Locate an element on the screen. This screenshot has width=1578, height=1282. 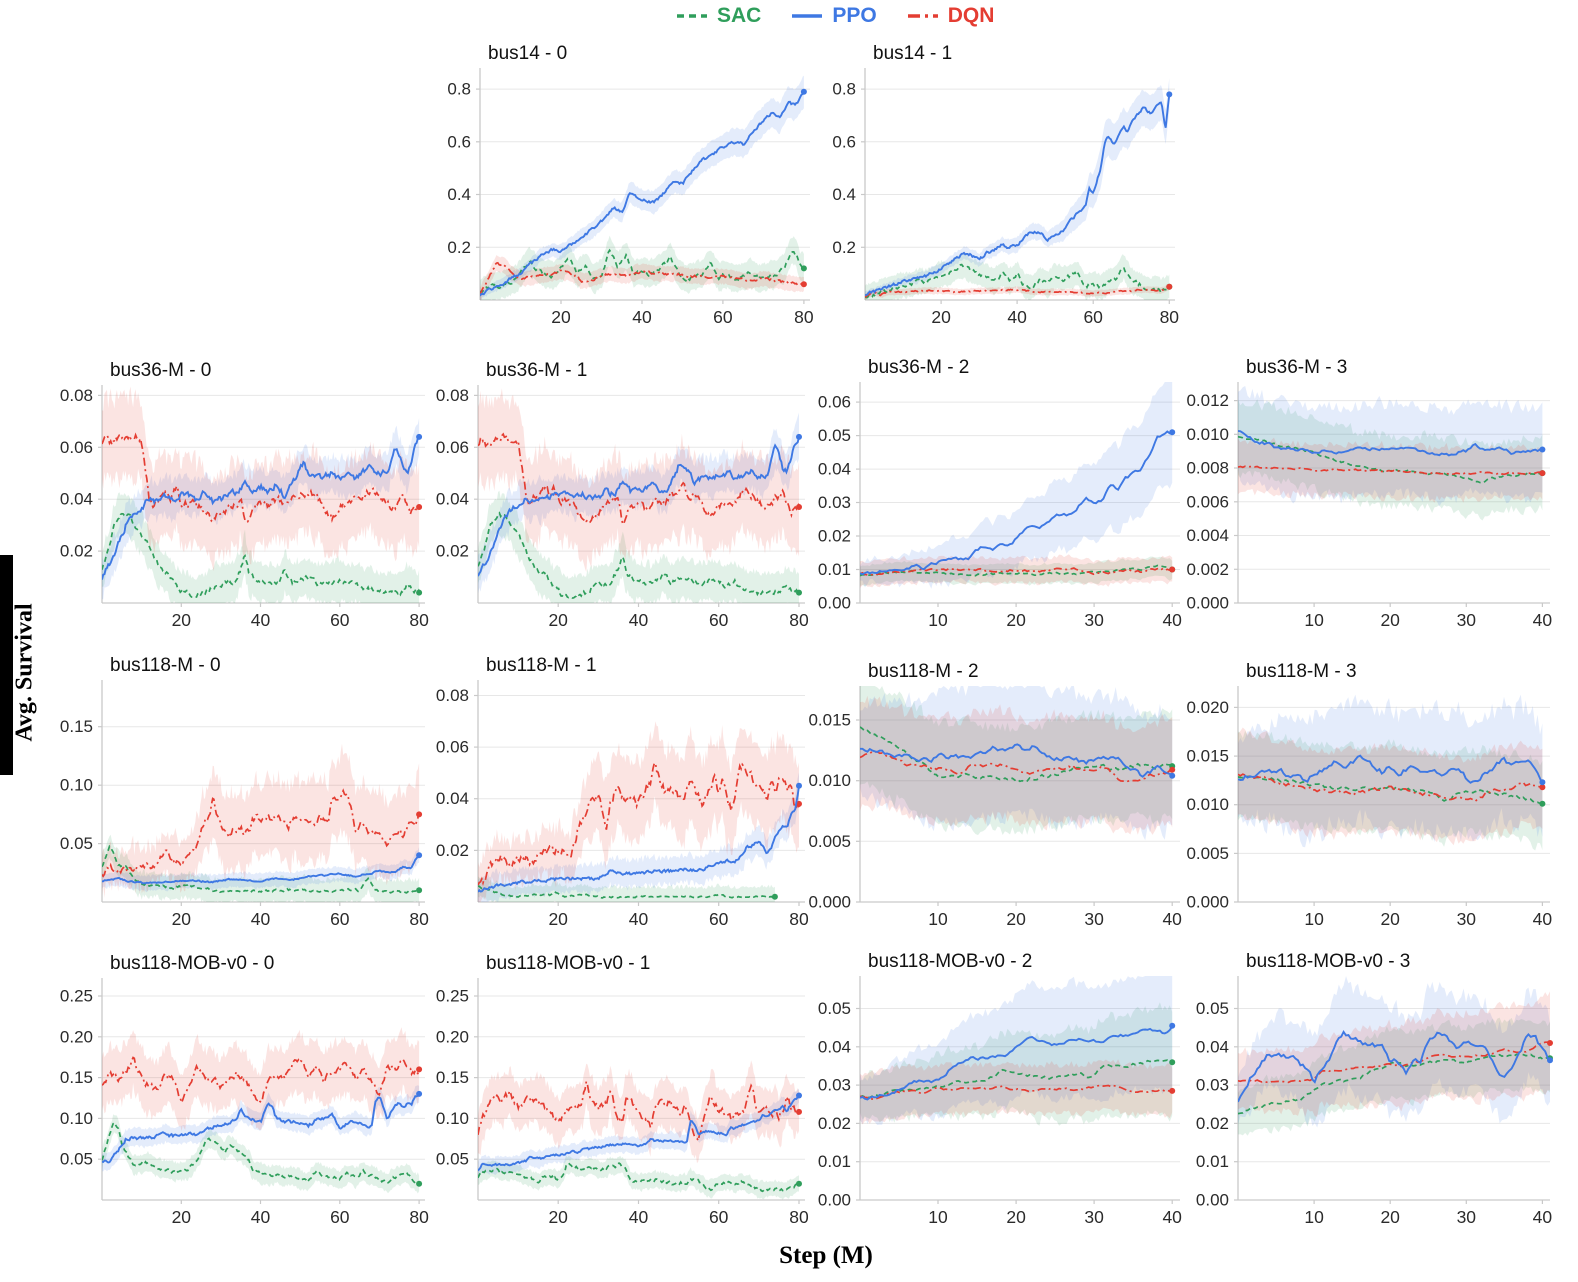
chart-bus14-1: 0.2 0.4 0.6 0.8 20 40 60 80 bus14 - 1 is located at coordinates (995, 183).